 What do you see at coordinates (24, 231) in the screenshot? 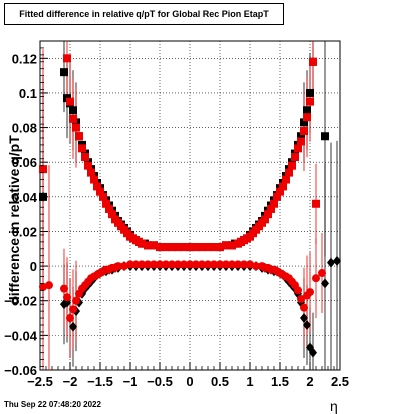
I see `y-tick-label: 0.02` at bounding box center [24, 231].